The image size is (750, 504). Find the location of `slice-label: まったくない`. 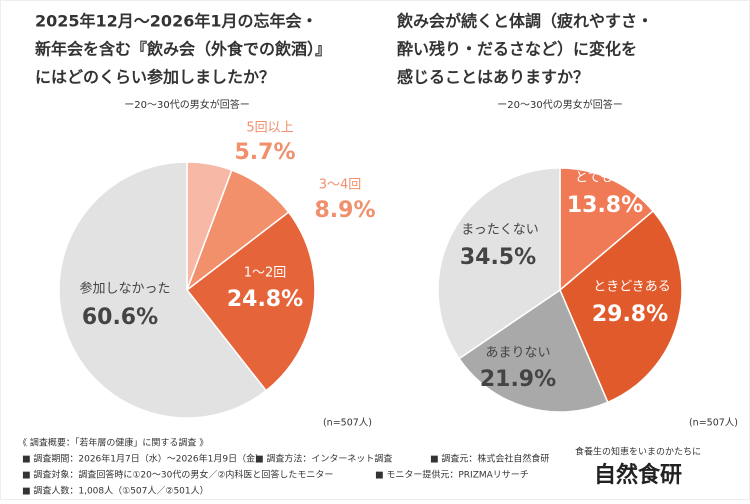

slice-label: まったくない is located at coordinates (499, 230).